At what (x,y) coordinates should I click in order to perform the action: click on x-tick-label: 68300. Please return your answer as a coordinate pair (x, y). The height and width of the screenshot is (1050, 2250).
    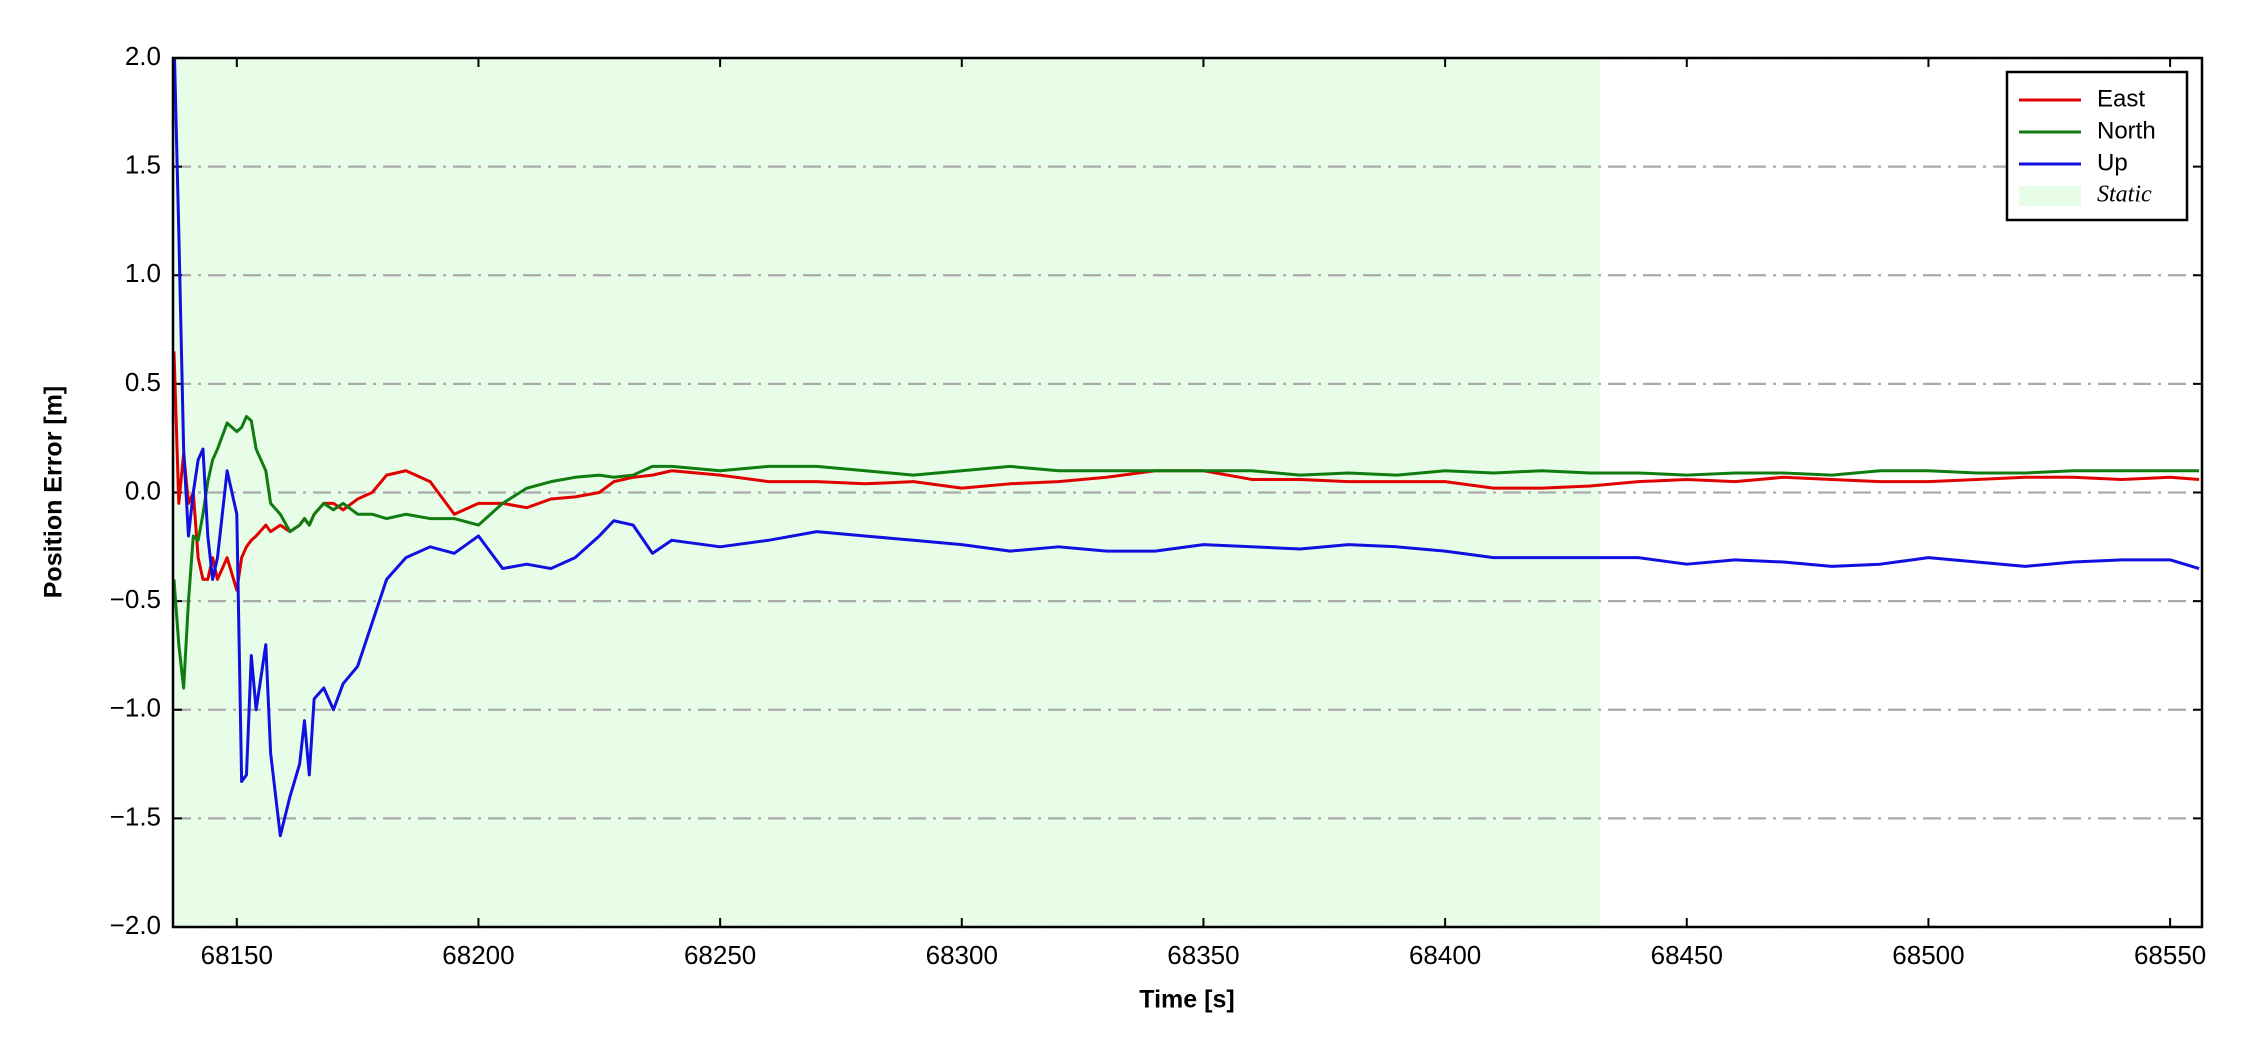
    Looking at the image, I should click on (962, 955).